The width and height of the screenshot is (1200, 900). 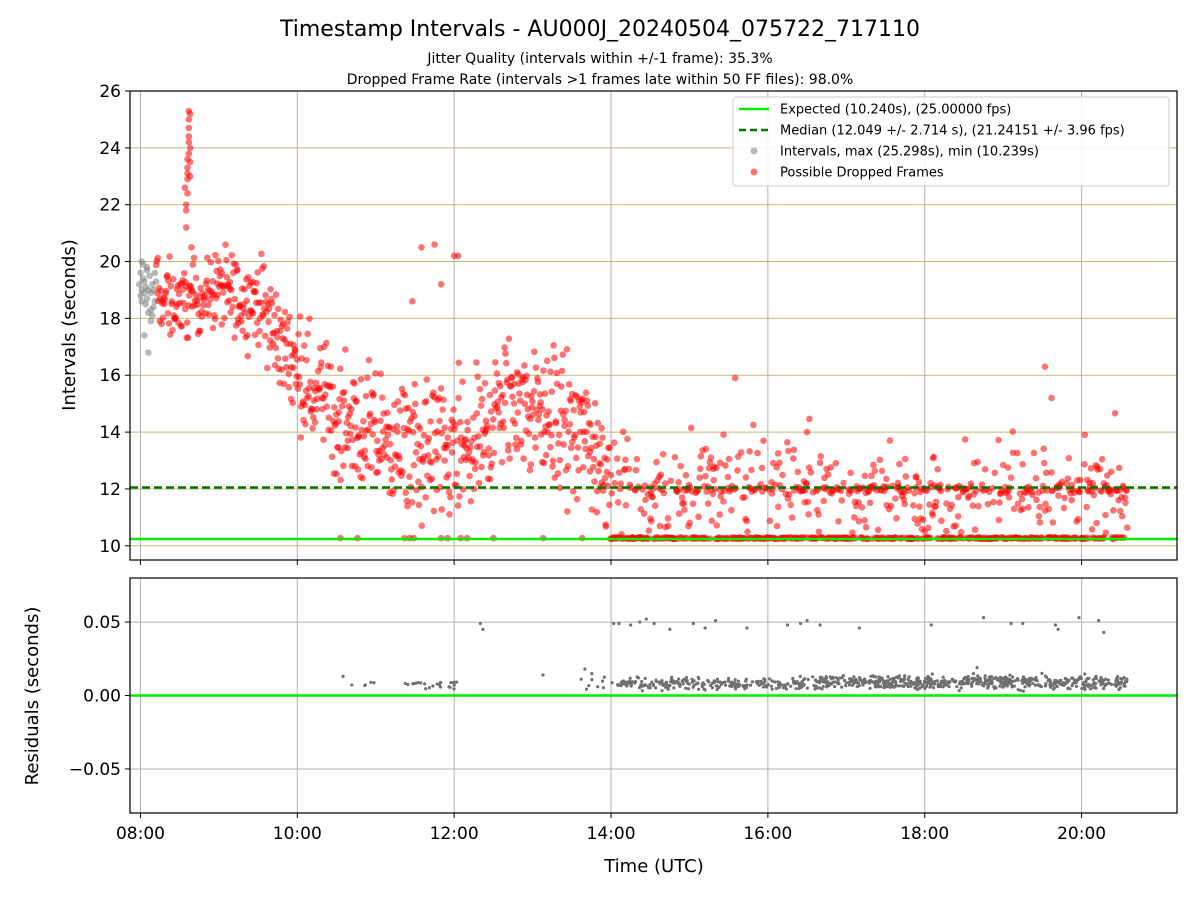 What do you see at coordinates (862, 173) in the screenshot?
I see `legend-dropped-label: Possible Dropped Frames` at bounding box center [862, 173].